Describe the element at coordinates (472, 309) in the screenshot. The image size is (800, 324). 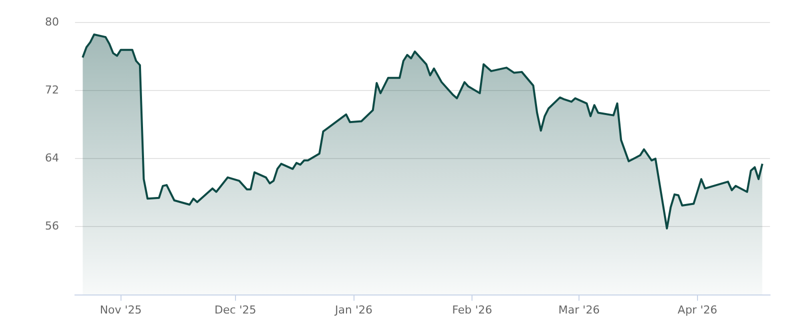
I see `x-tick-label: Feb '26` at that location.